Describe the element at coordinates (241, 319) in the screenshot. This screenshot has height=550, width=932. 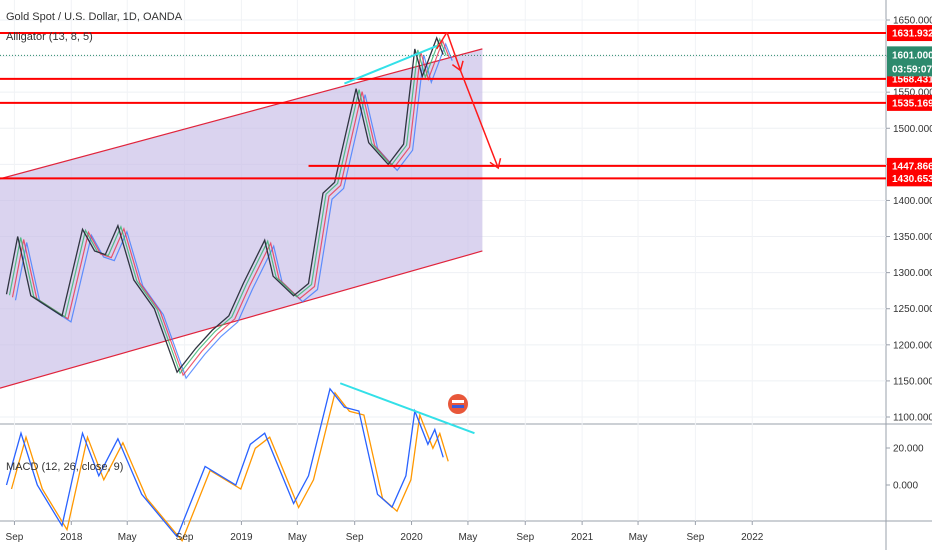
I see `channel-lower-line` at that location.